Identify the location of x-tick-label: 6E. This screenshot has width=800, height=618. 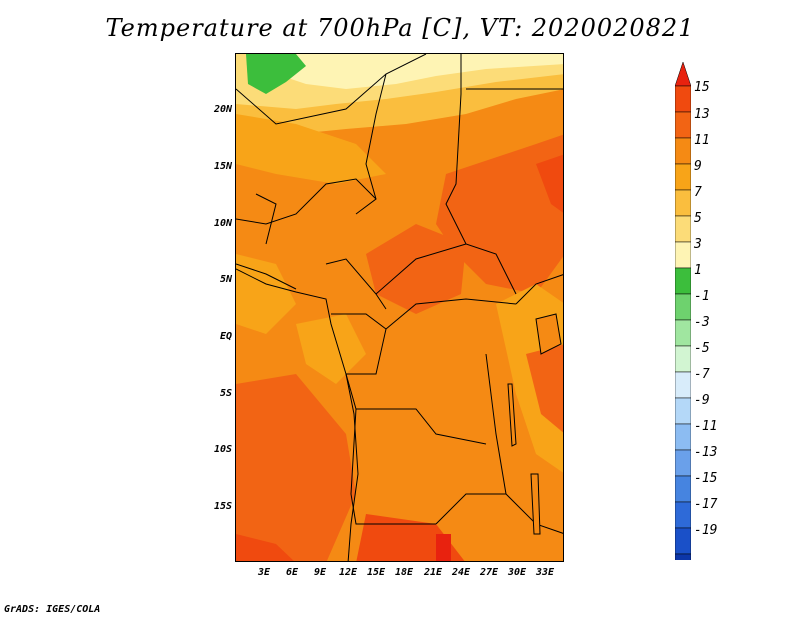
(292, 572).